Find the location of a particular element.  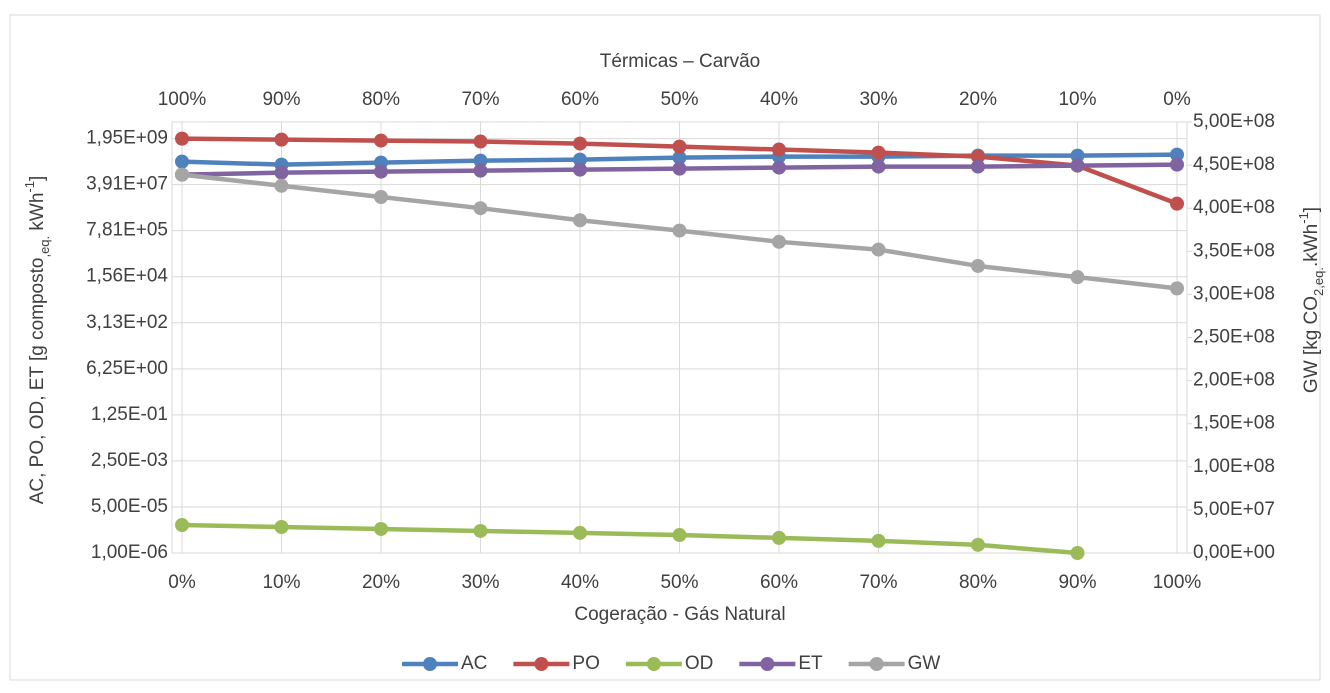

y-tick-label: 2,50E-03 is located at coordinates (129, 460).